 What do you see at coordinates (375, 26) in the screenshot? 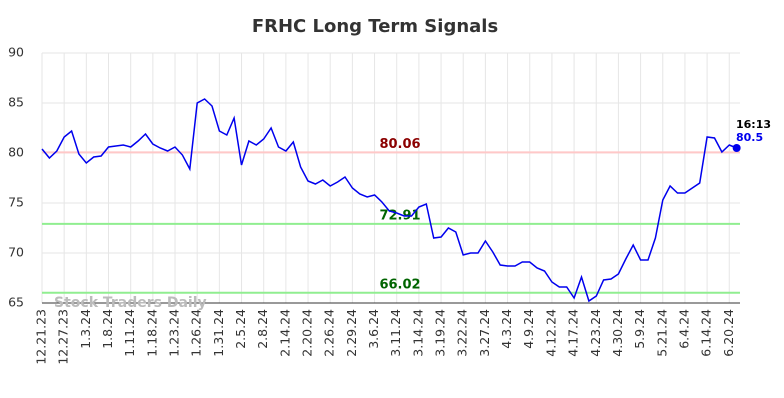
I see `chart-title: FRHC Long Term Signals` at bounding box center [375, 26].